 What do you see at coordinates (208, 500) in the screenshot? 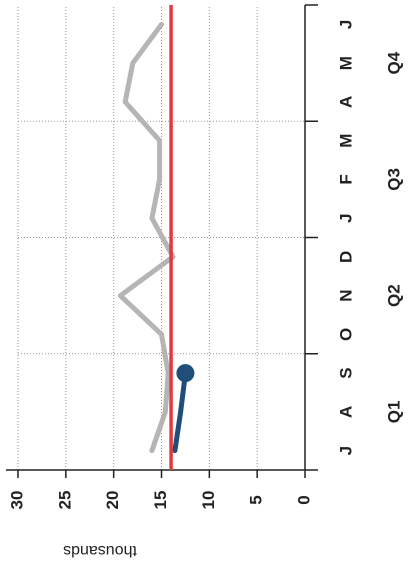
I see `y-tick-label: 10` at bounding box center [208, 500].